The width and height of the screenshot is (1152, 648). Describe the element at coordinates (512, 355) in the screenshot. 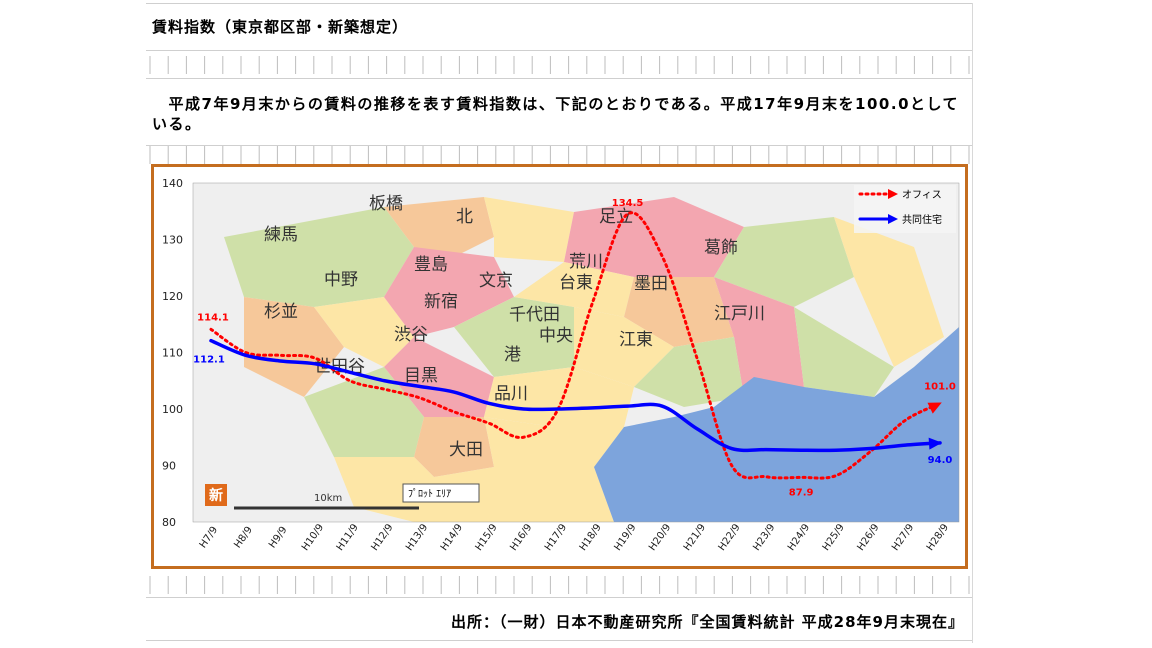

I see `ward-label: 港` at that location.